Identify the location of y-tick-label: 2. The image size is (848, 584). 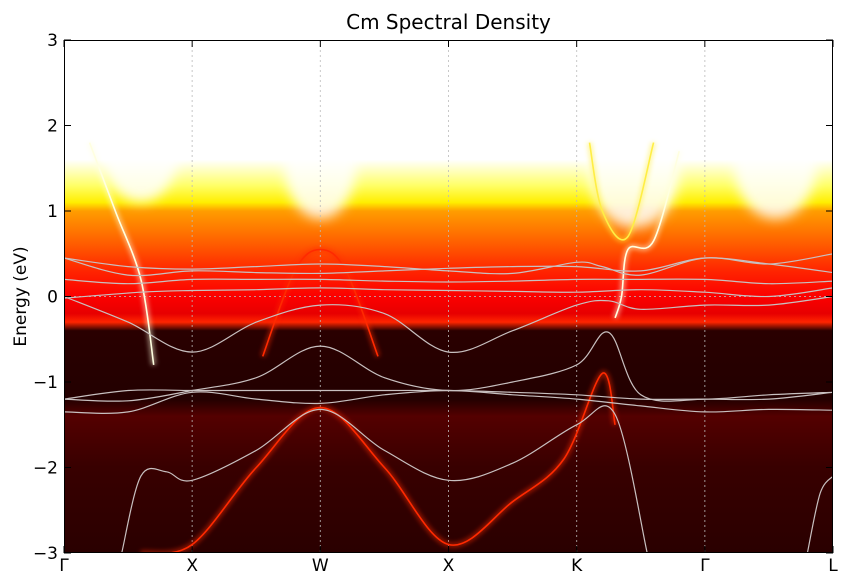
(52, 127).